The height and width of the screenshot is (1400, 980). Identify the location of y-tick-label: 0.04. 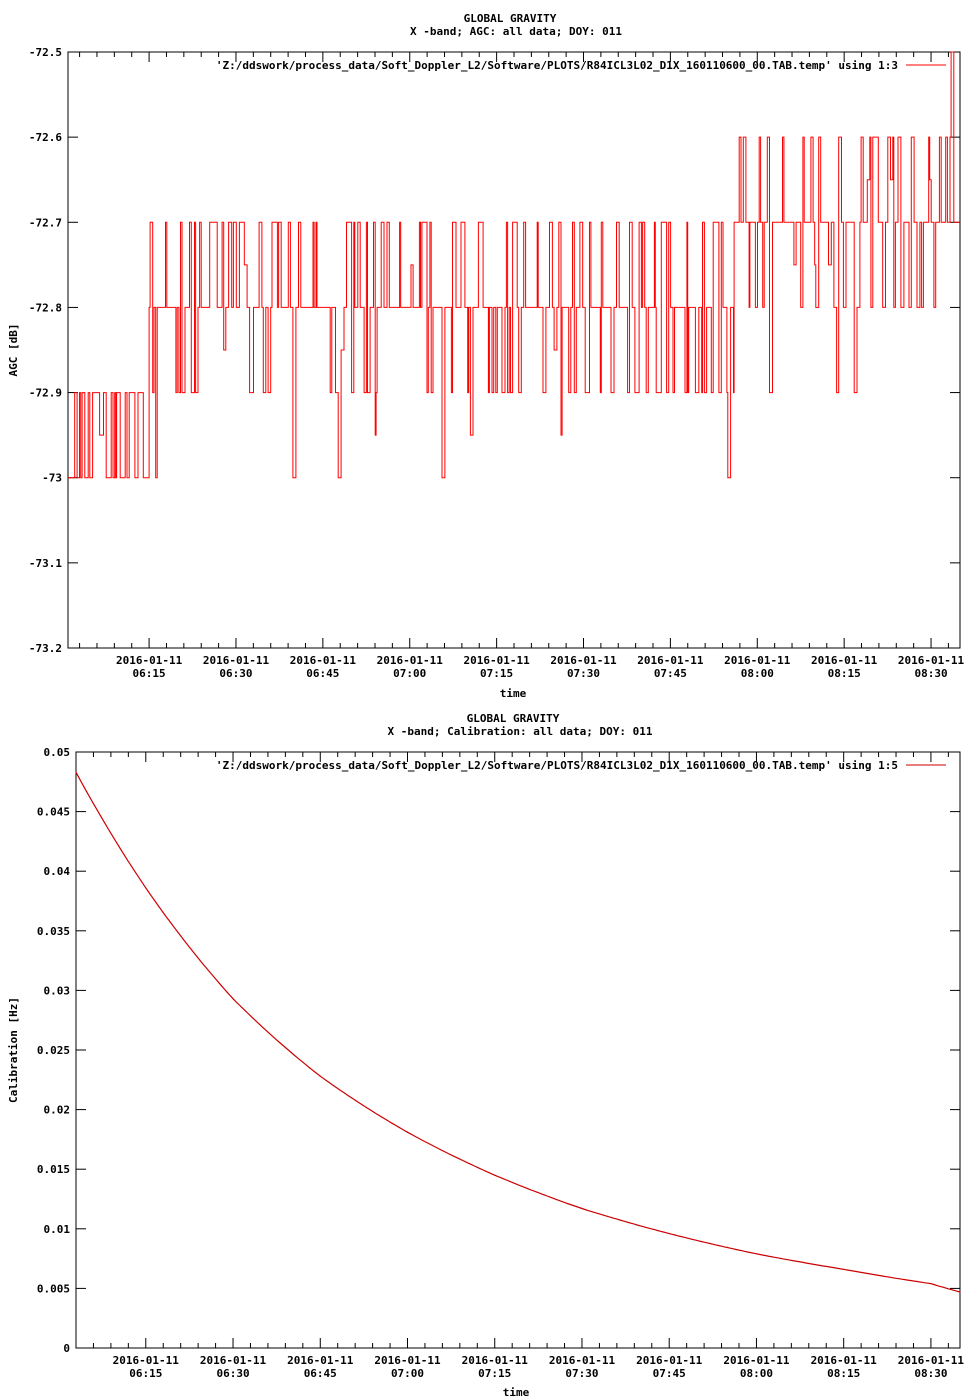
(57, 871).